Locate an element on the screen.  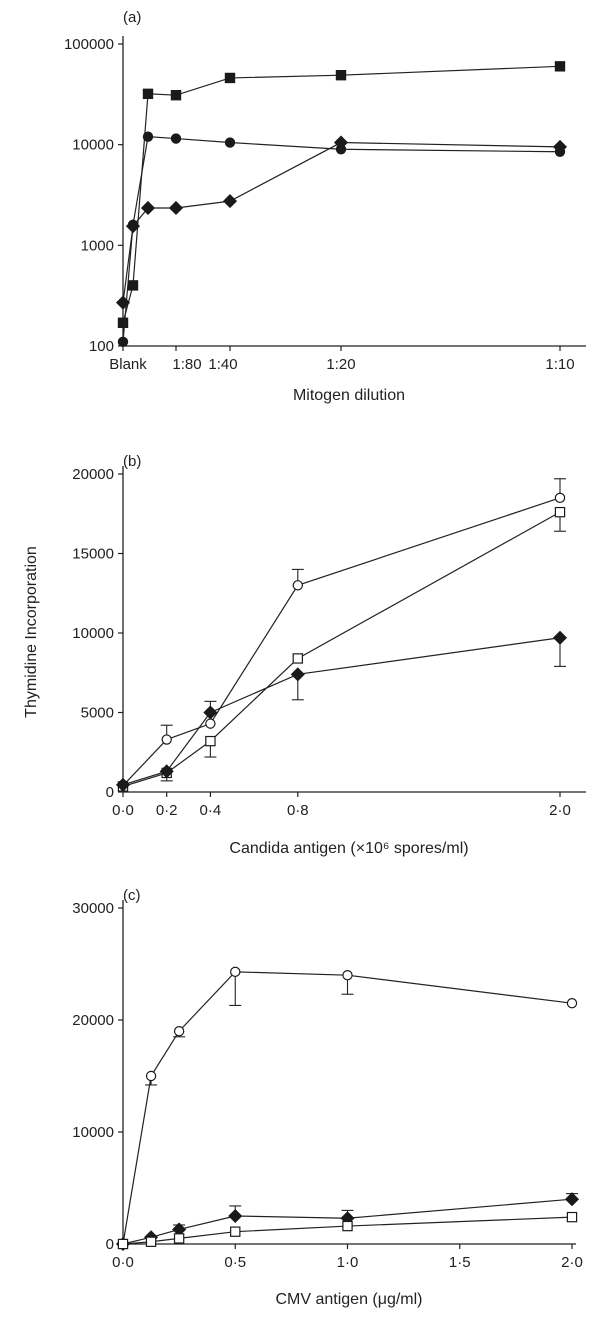
panel-c-x-tick-label: 0·5 is located at coordinates (235, 1262).